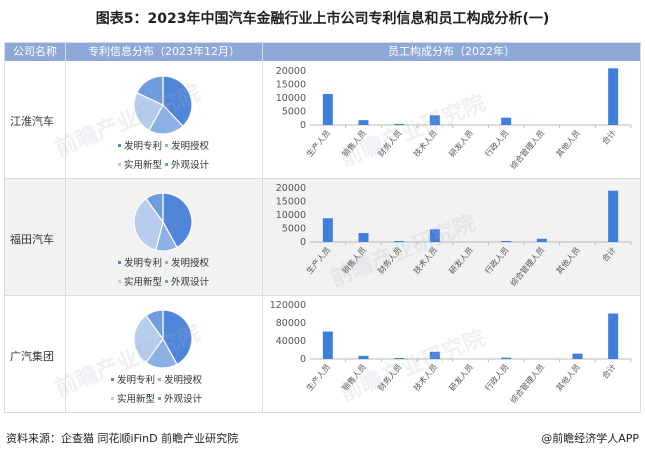 The width and height of the screenshot is (645, 459). I want to click on company-name: 江淮汽车, so click(32, 121).